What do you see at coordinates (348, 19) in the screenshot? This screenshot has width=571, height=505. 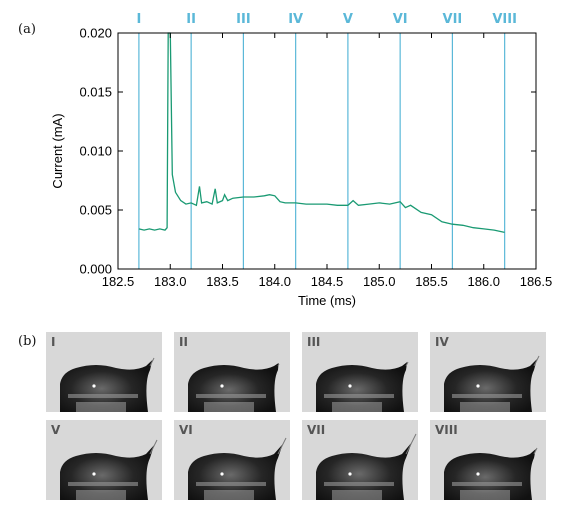 I see `marker-label-5: V` at bounding box center [348, 19].